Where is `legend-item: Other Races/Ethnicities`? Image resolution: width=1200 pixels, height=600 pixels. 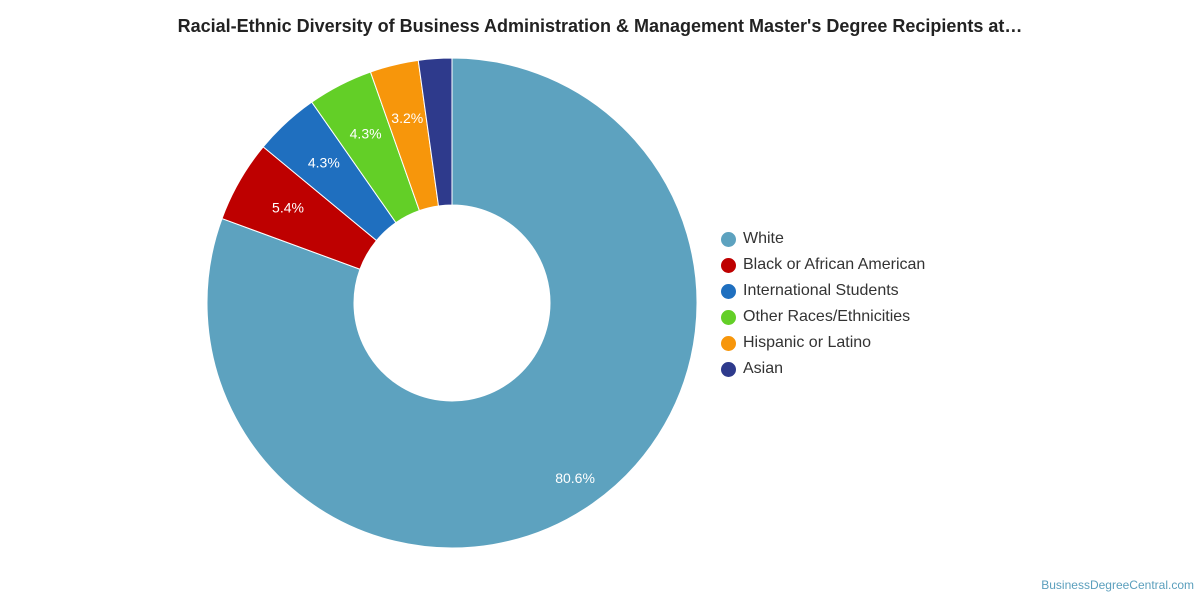 legend-item: Other Races/Ethnicities is located at coordinates (823, 317).